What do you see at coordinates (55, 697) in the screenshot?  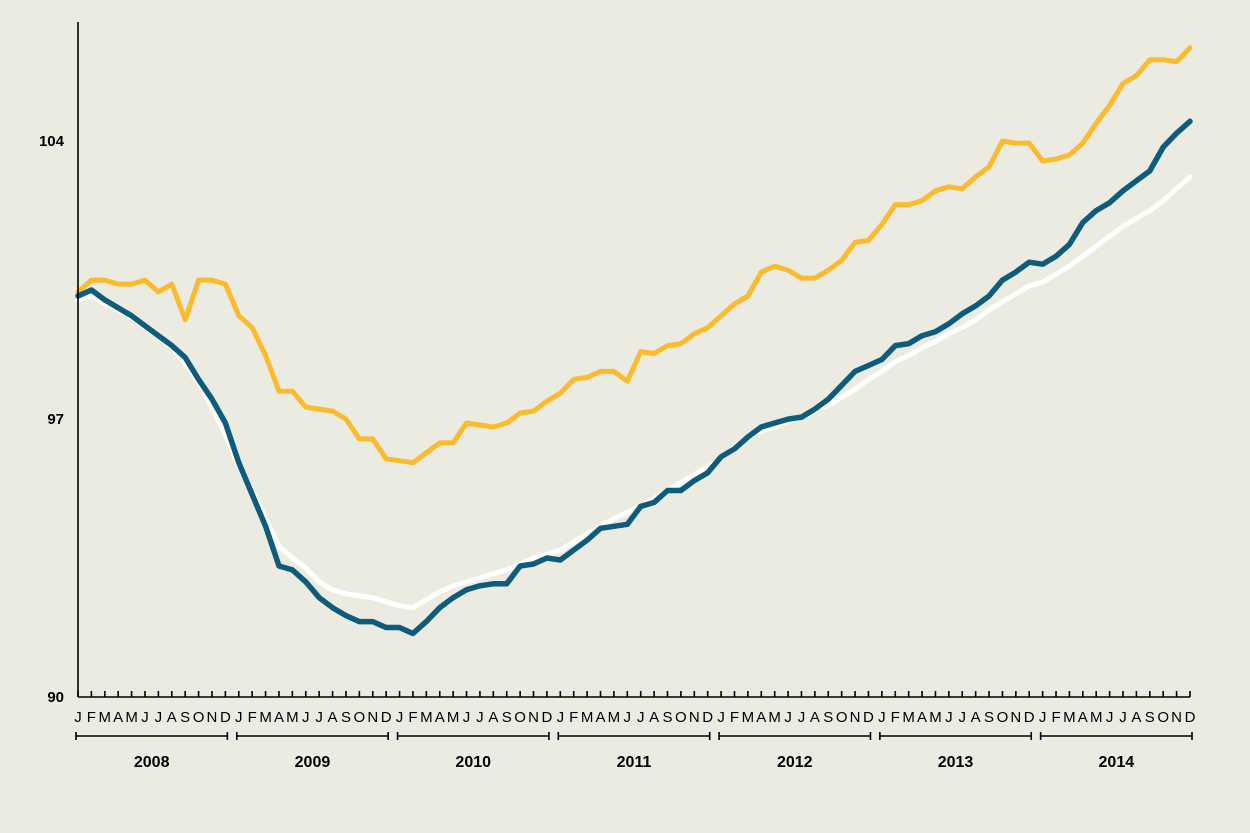 I see `y-tick-label: 90` at bounding box center [55, 697].